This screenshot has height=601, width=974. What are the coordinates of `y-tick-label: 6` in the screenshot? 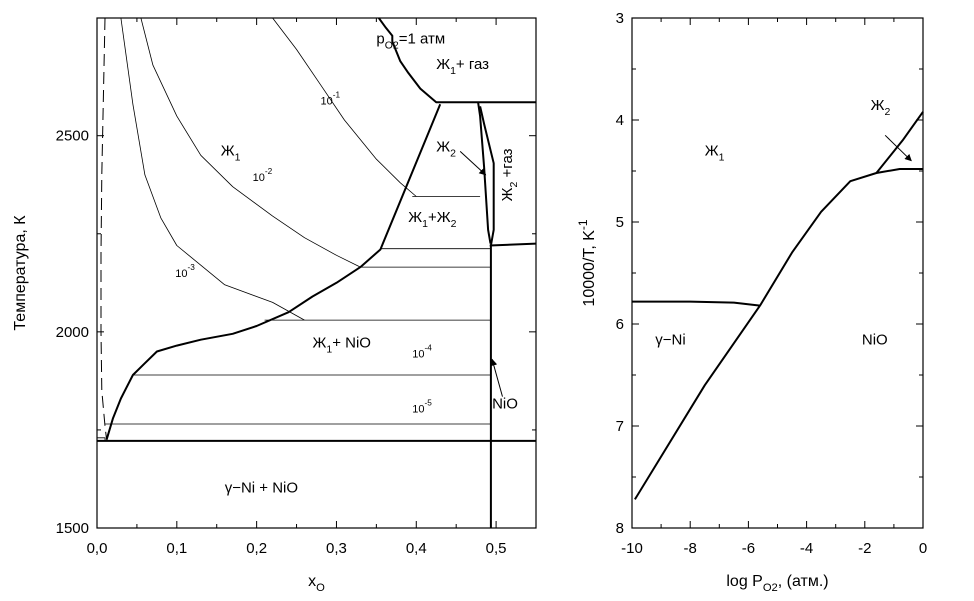 It's located at (620, 324).